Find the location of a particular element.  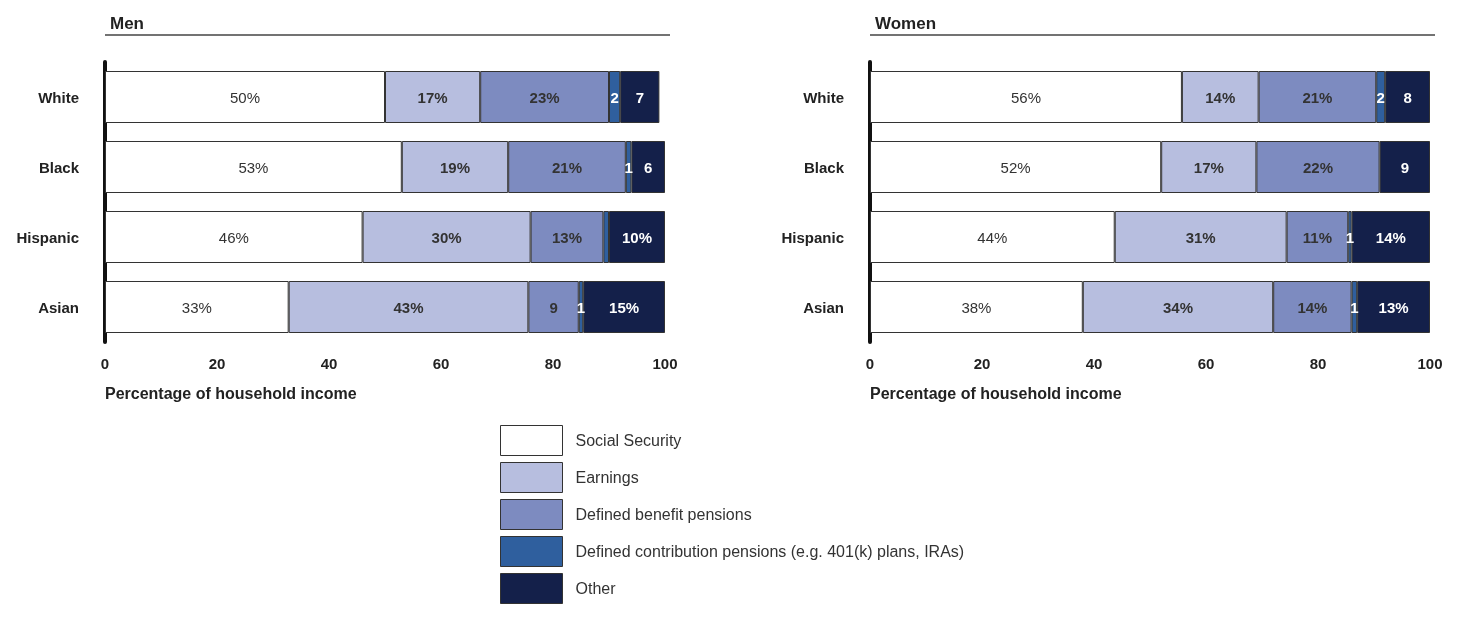

data-label: 44% is located at coordinates (992, 237).